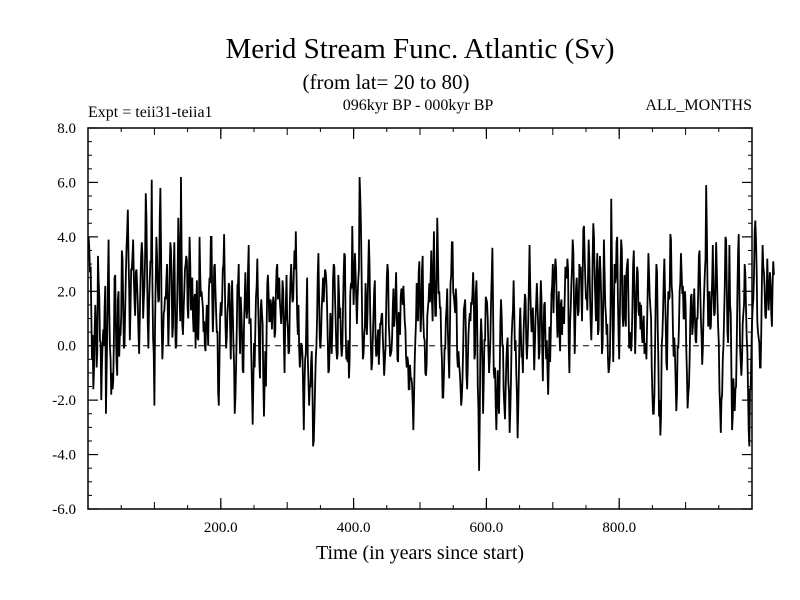  What do you see at coordinates (419, 49) in the screenshot?
I see `chart-title: Merid Stream Func. Atlantic (Sv)` at bounding box center [419, 49].